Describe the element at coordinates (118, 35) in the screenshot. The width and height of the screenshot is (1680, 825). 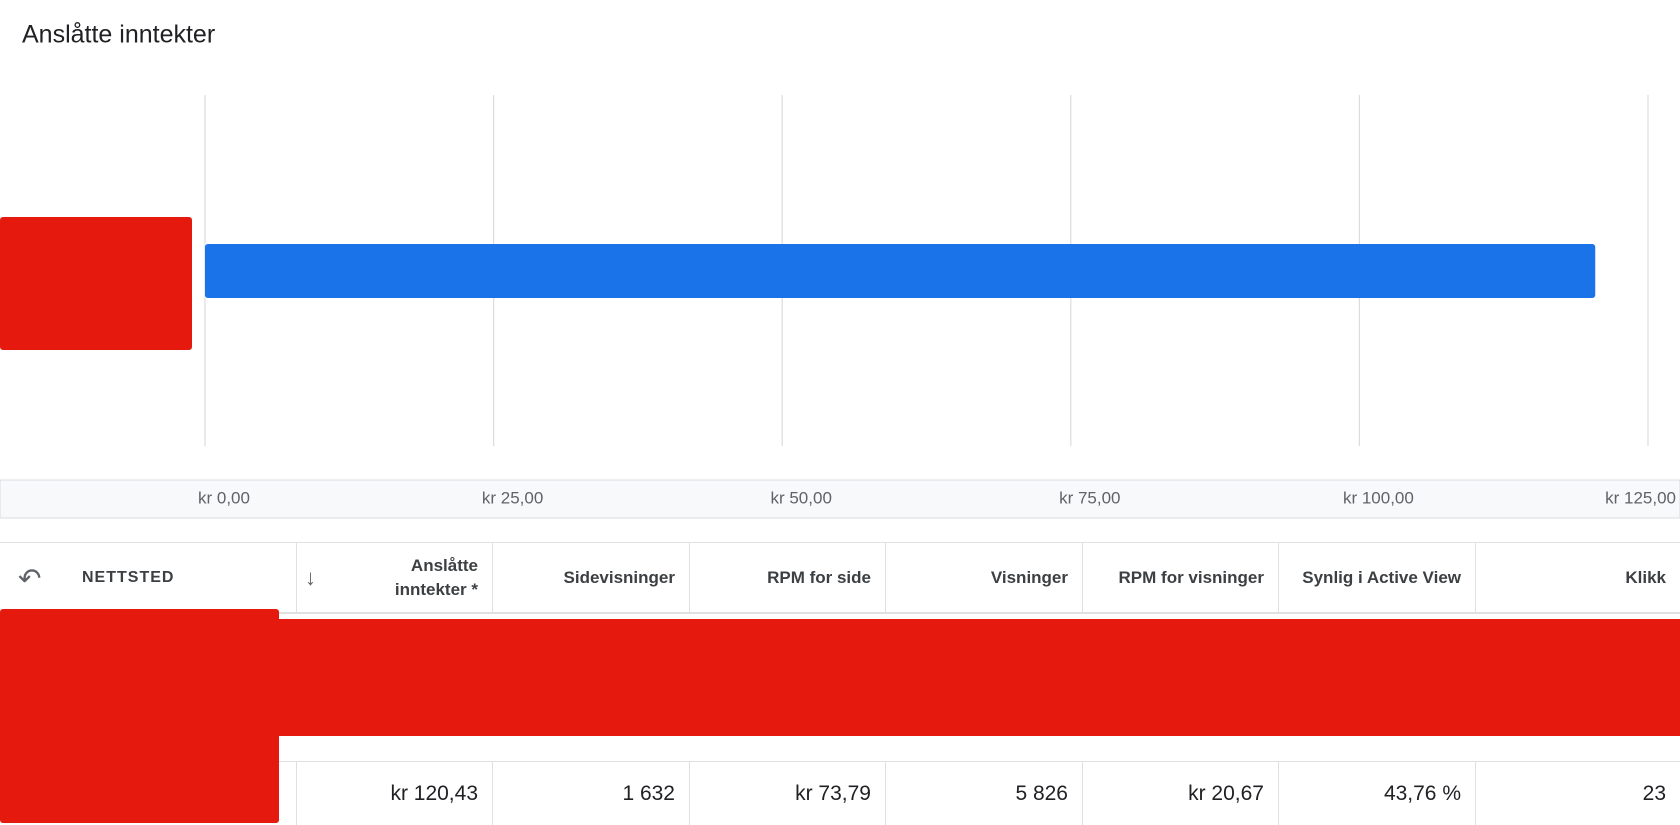
I see `chart-title: Anslåtte inntekter` at that location.